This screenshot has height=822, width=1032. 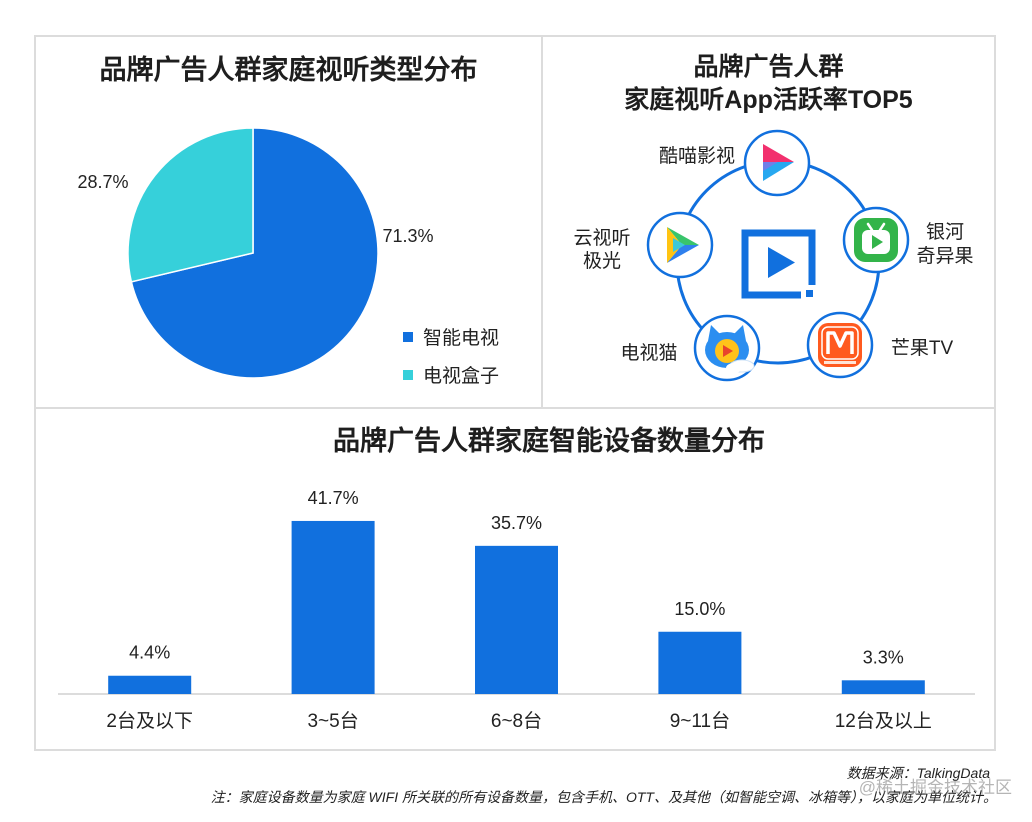 What do you see at coordinates (777, 163) in the screenshot?
I see `kumiao-logo-icon` at bounding box center [777, 163].